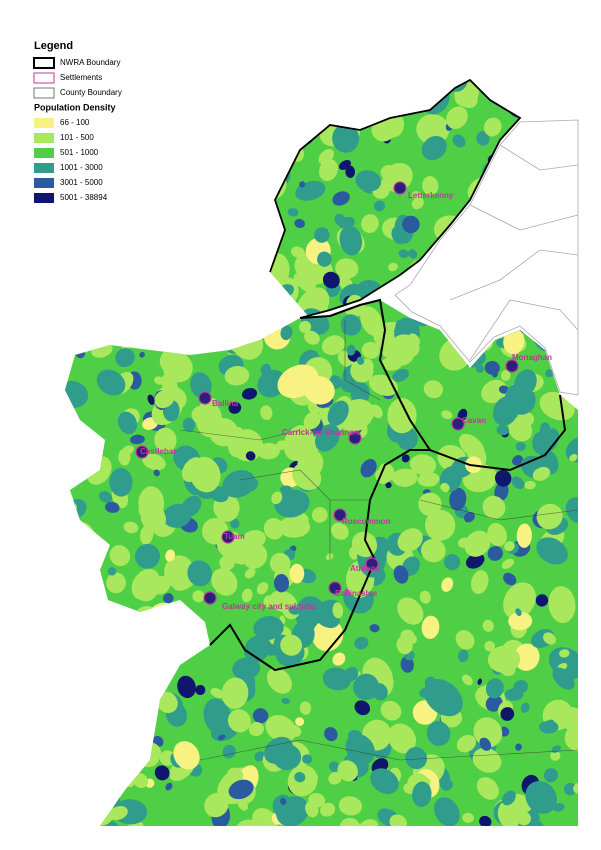  Describe the element at coordinates (81, 167) in the screenshot. I see `legend-class-label: 1001 - 3000` at that location.